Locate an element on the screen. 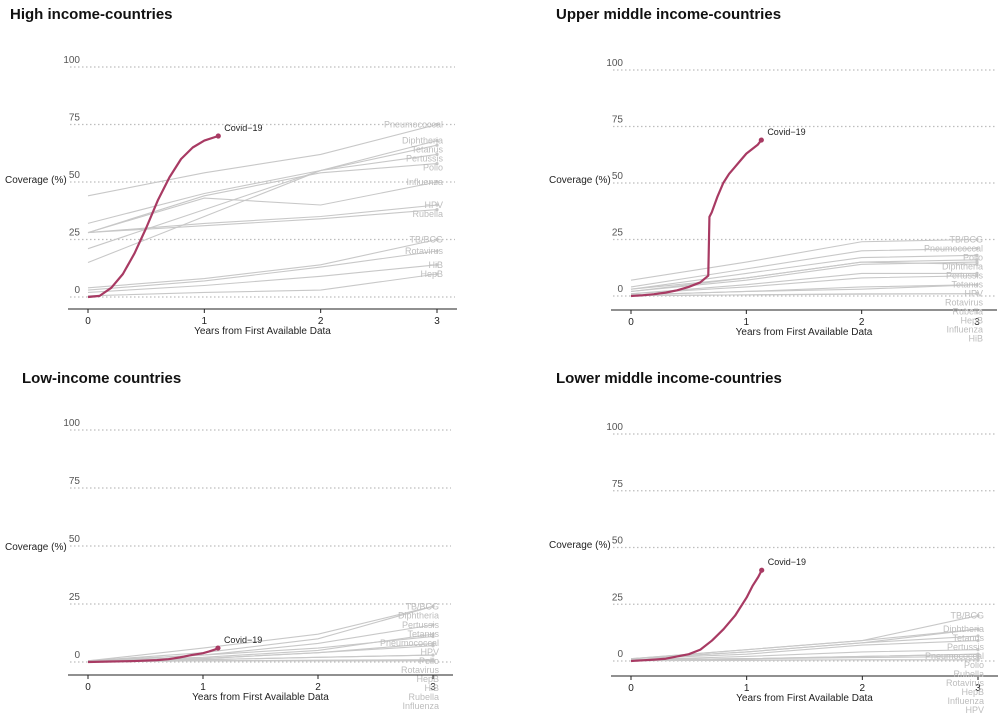 The width and height of the screenshot is (1000, 715). chart-title: High income-countries is located at coordinates (91, 14).